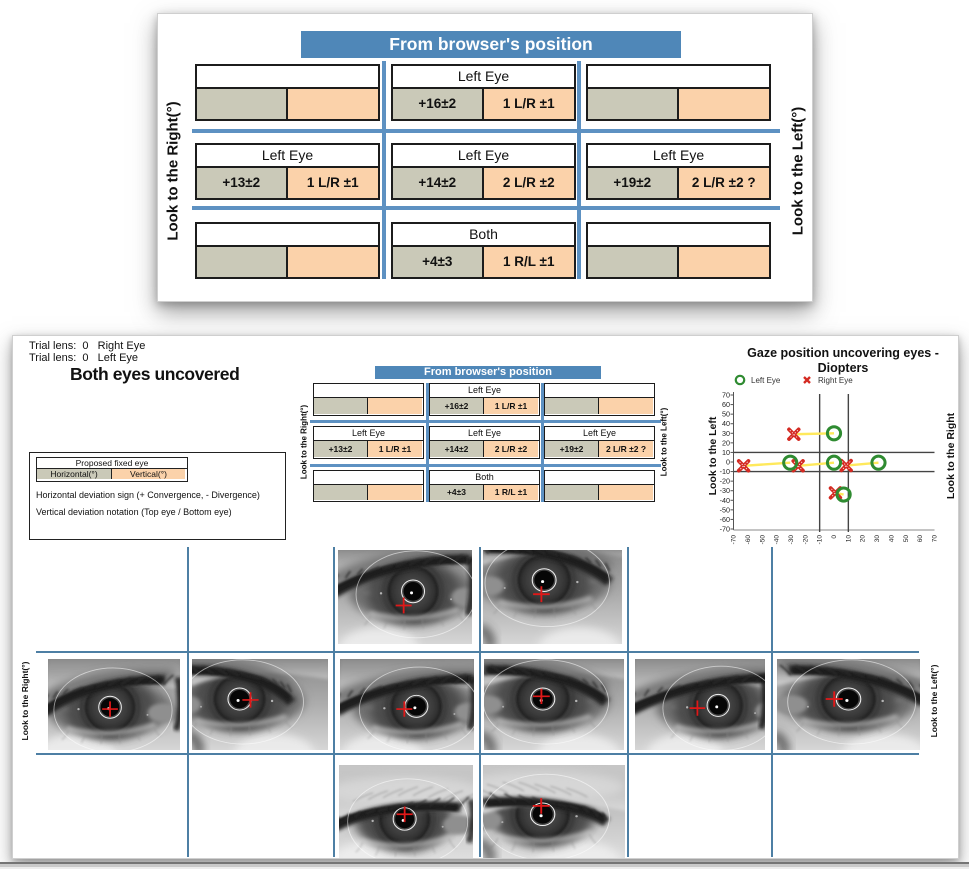  What do you see at coordinates (843, 353) in the screenshot?
I see `svg-text:Gaze position uncovering eyes: Gaze position uncovering eyes -` at bounding box center [843, 353].